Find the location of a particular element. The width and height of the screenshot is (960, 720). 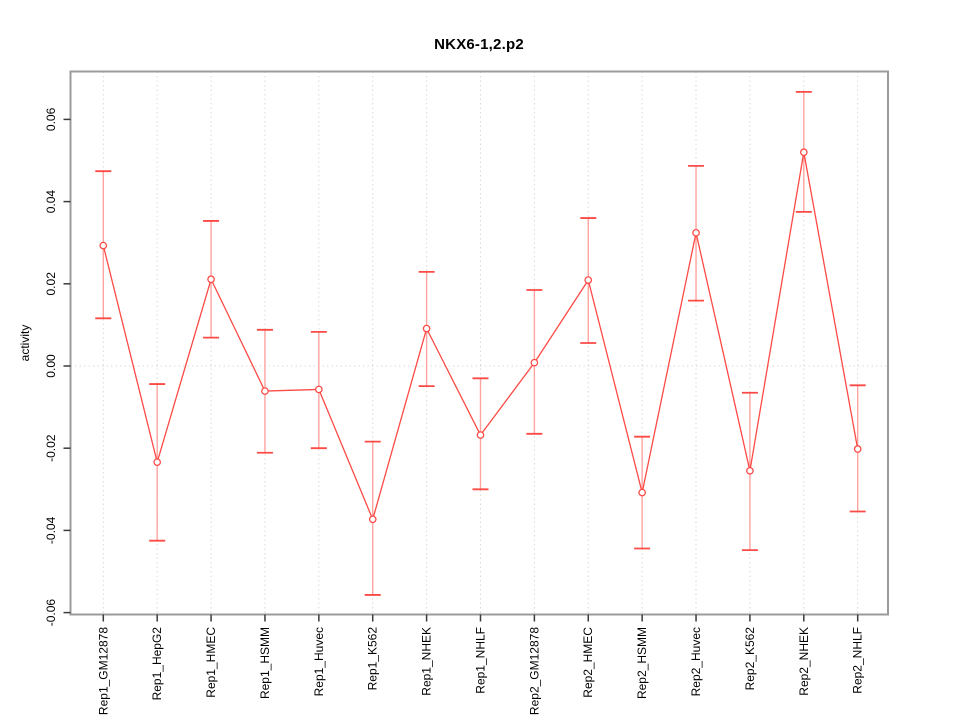

y-tick-label: 0.04 is located at coordinates (51, 202).